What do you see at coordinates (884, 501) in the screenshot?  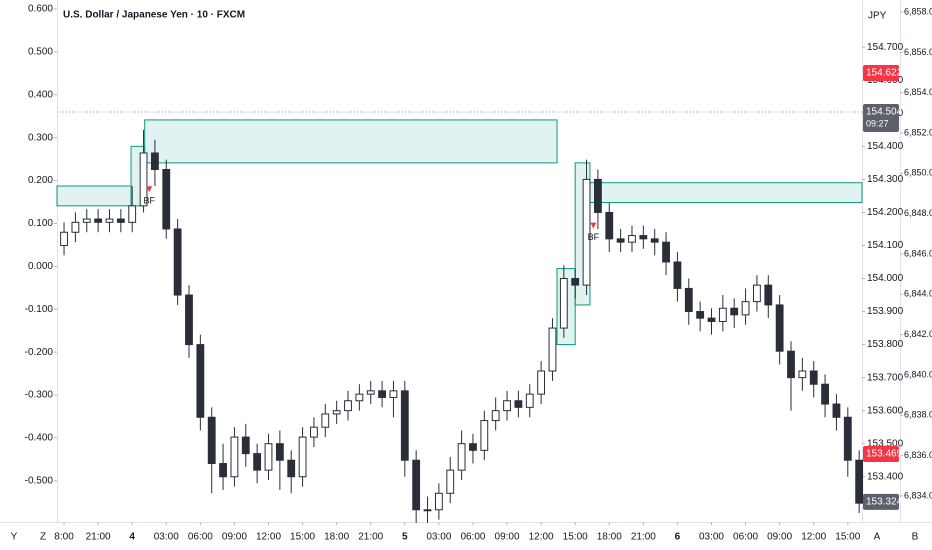 I see `price-badge-label: 153.324` at bounding box center [884, 501].